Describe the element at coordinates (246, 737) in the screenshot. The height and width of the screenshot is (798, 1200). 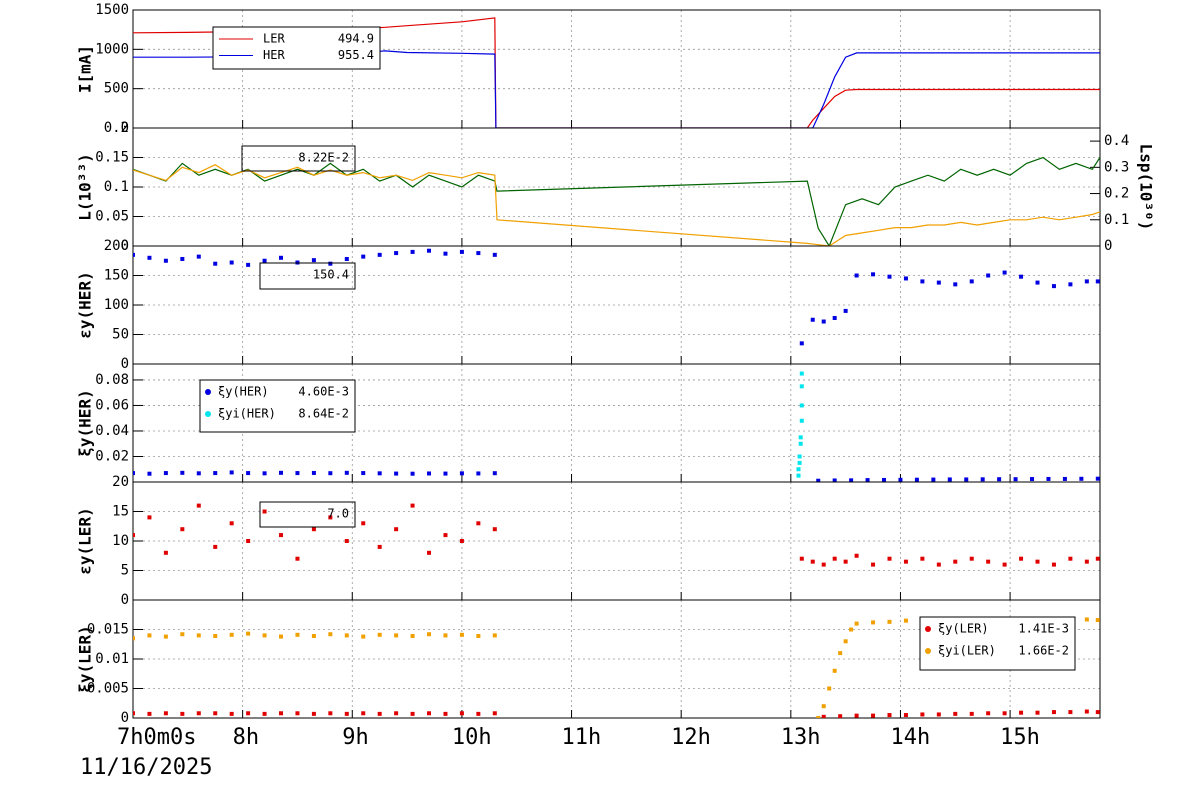
I see `x-tick-label: 8h` at that location.